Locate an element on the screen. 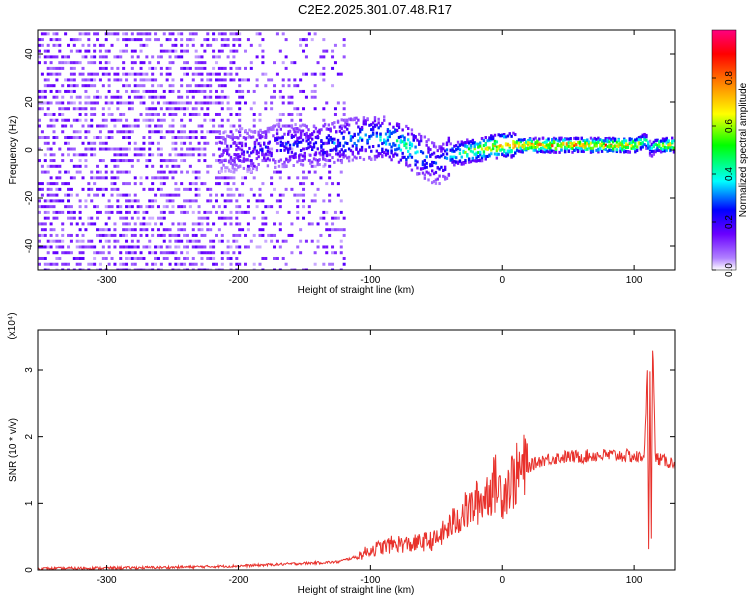  colorbar-gradient is located at coordinates (724, 150).